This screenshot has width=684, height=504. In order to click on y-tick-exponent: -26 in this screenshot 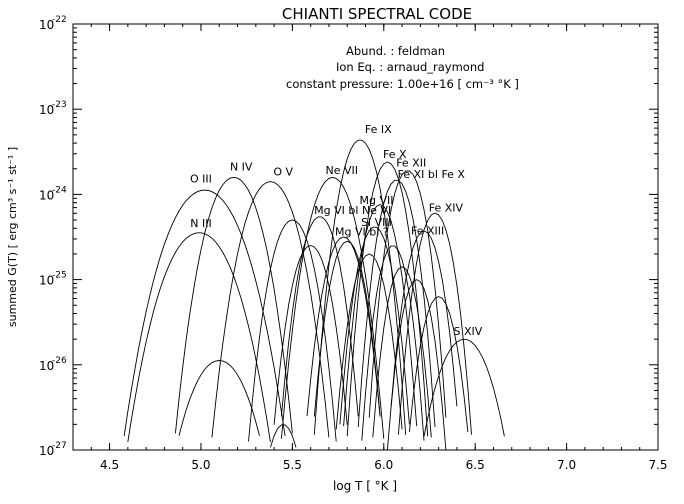, I will do `click(59, 361)`.